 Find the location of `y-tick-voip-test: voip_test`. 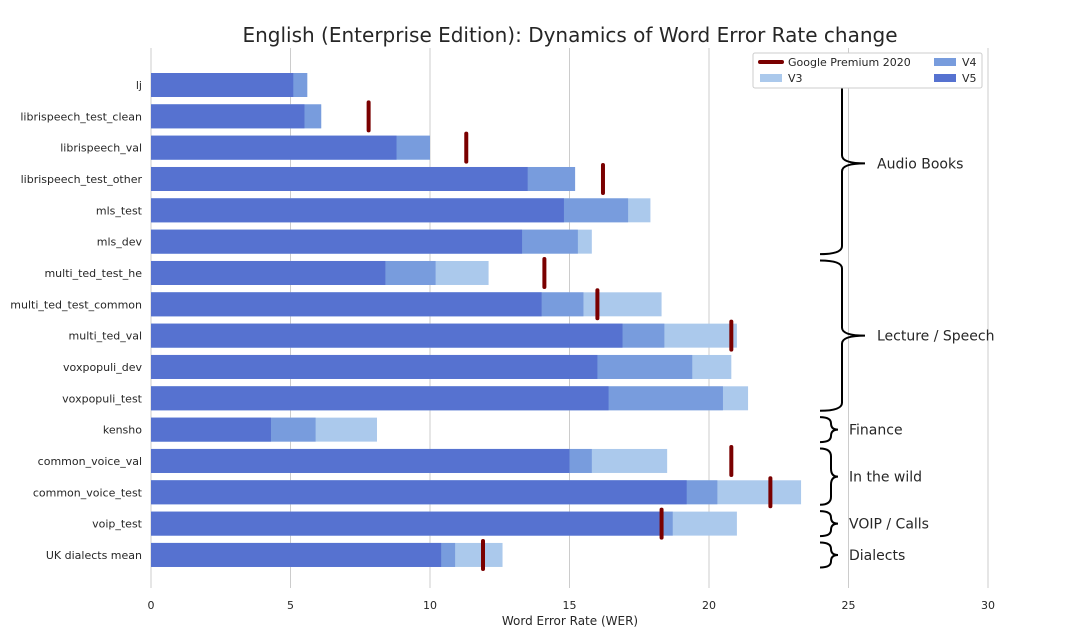

y-tick-voip-test: voip_test is located at coordinates (117, 524).